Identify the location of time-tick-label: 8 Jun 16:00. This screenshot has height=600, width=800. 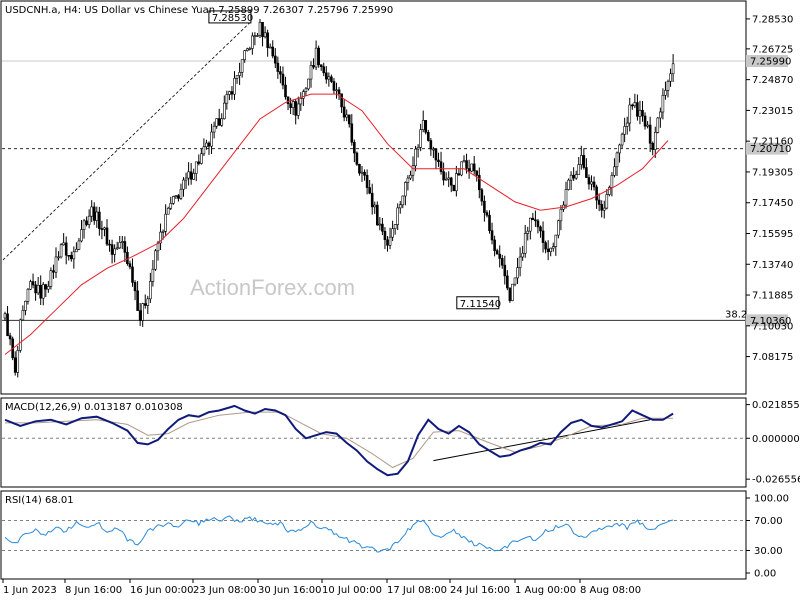
(93, 590).